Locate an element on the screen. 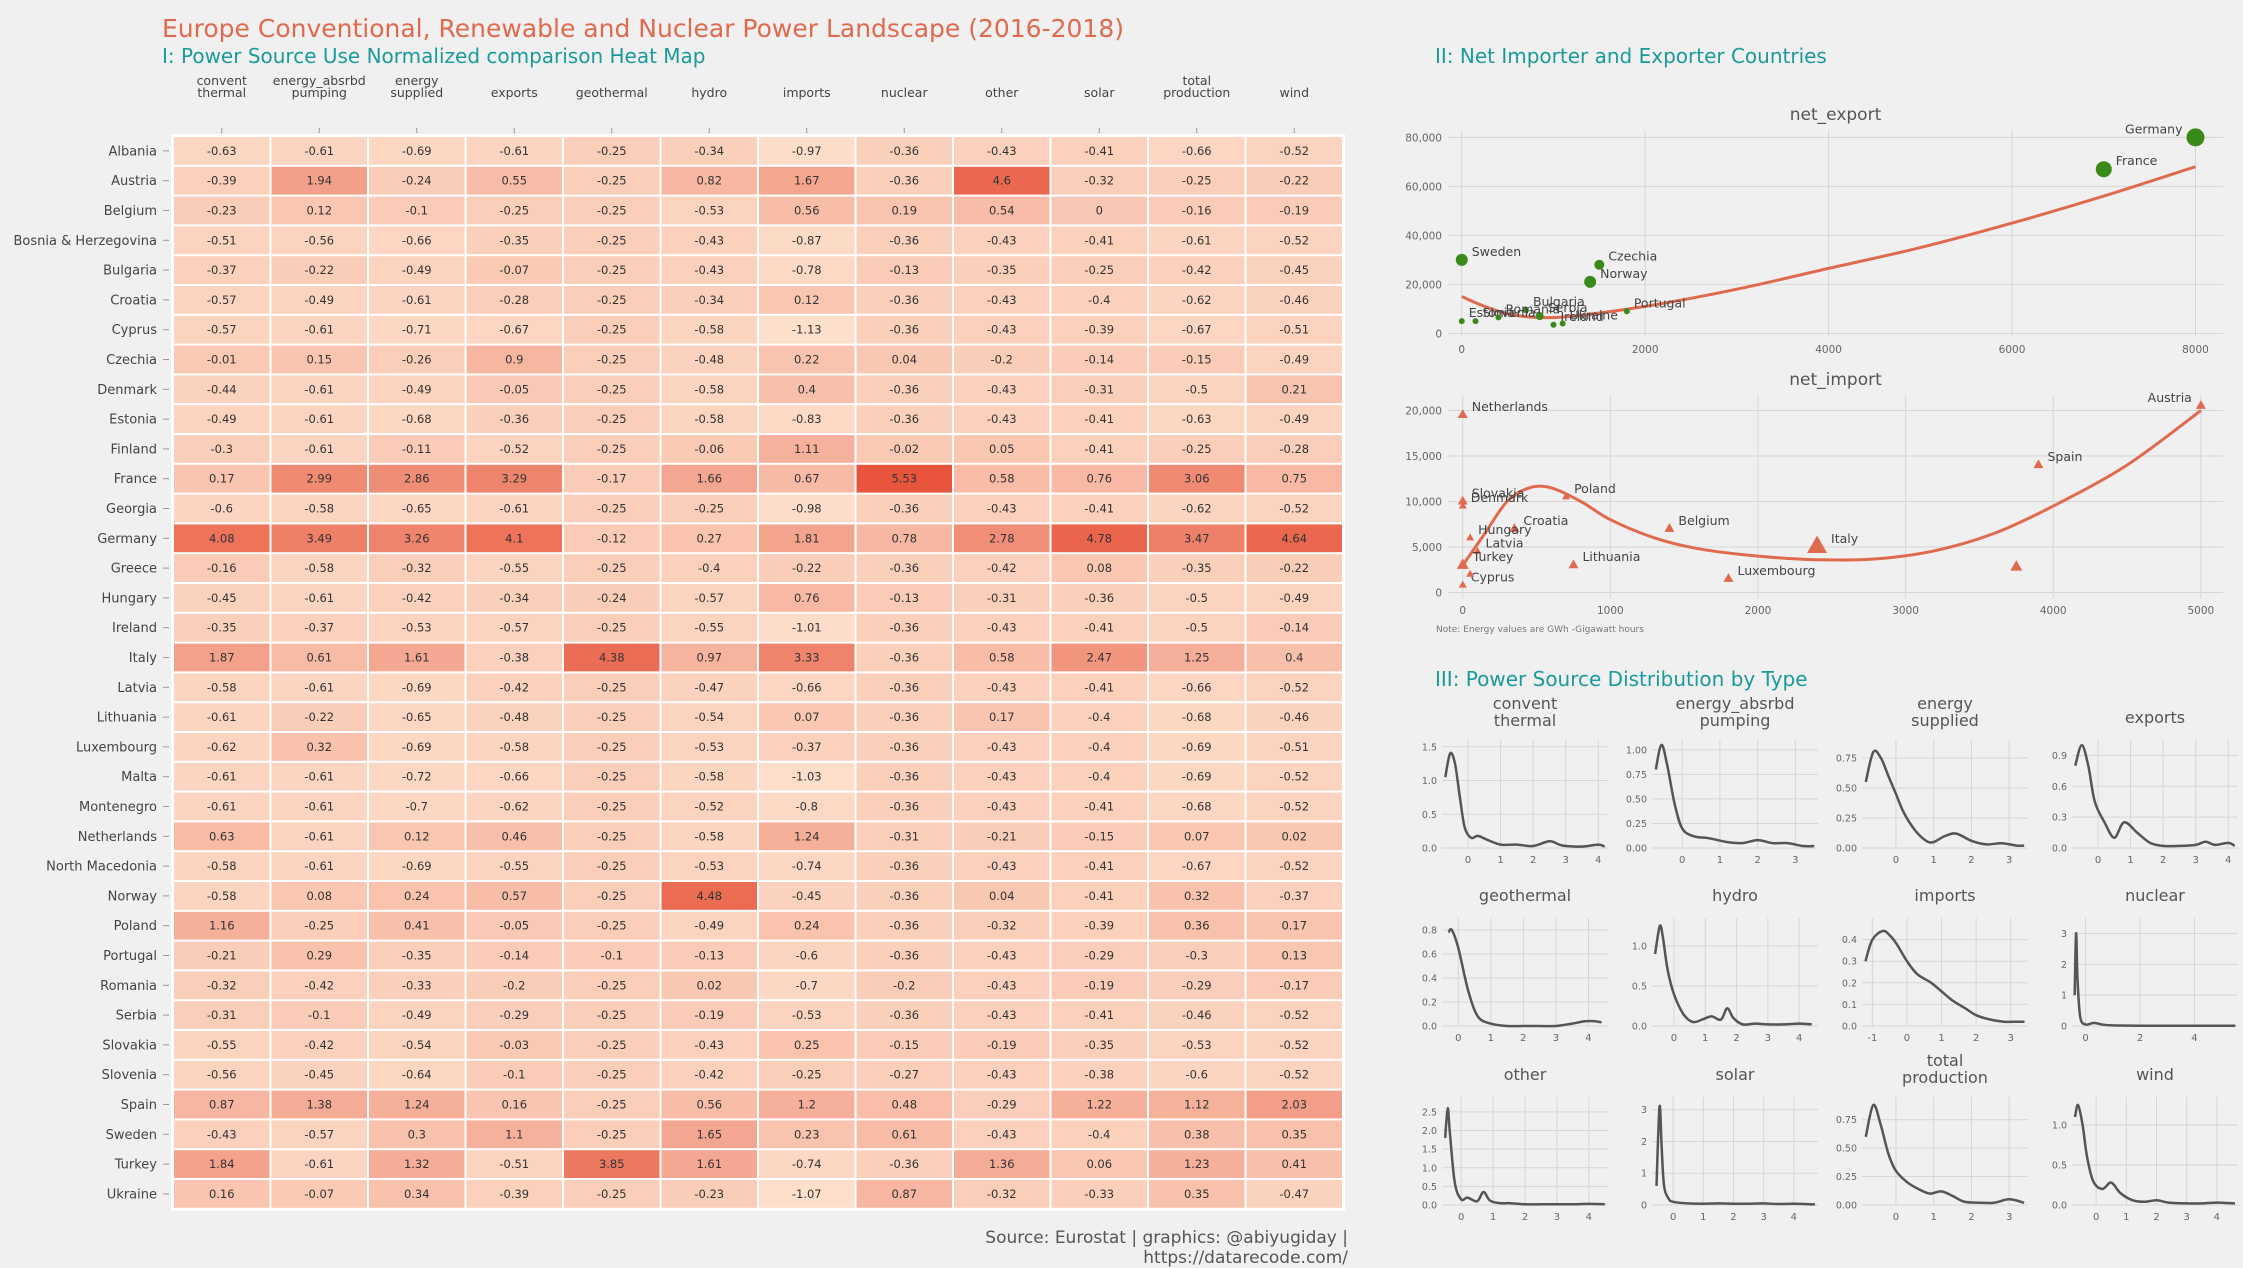 The height and width of the screenshot is (1268, 2243). y-tick-label: 0.50 is located at coordinates (1636, 799).